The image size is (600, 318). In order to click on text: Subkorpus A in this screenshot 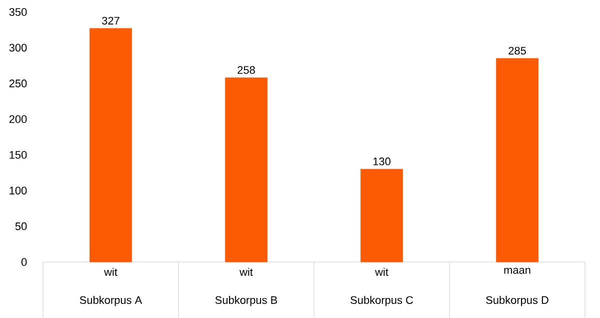, I will do `click(111, 301)`.